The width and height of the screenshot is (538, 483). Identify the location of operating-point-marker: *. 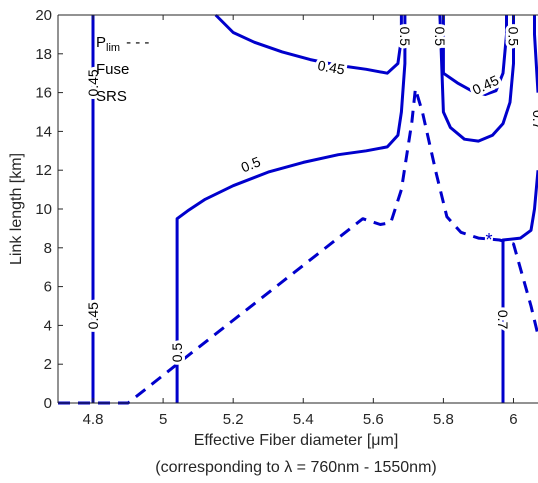
(488, 240).